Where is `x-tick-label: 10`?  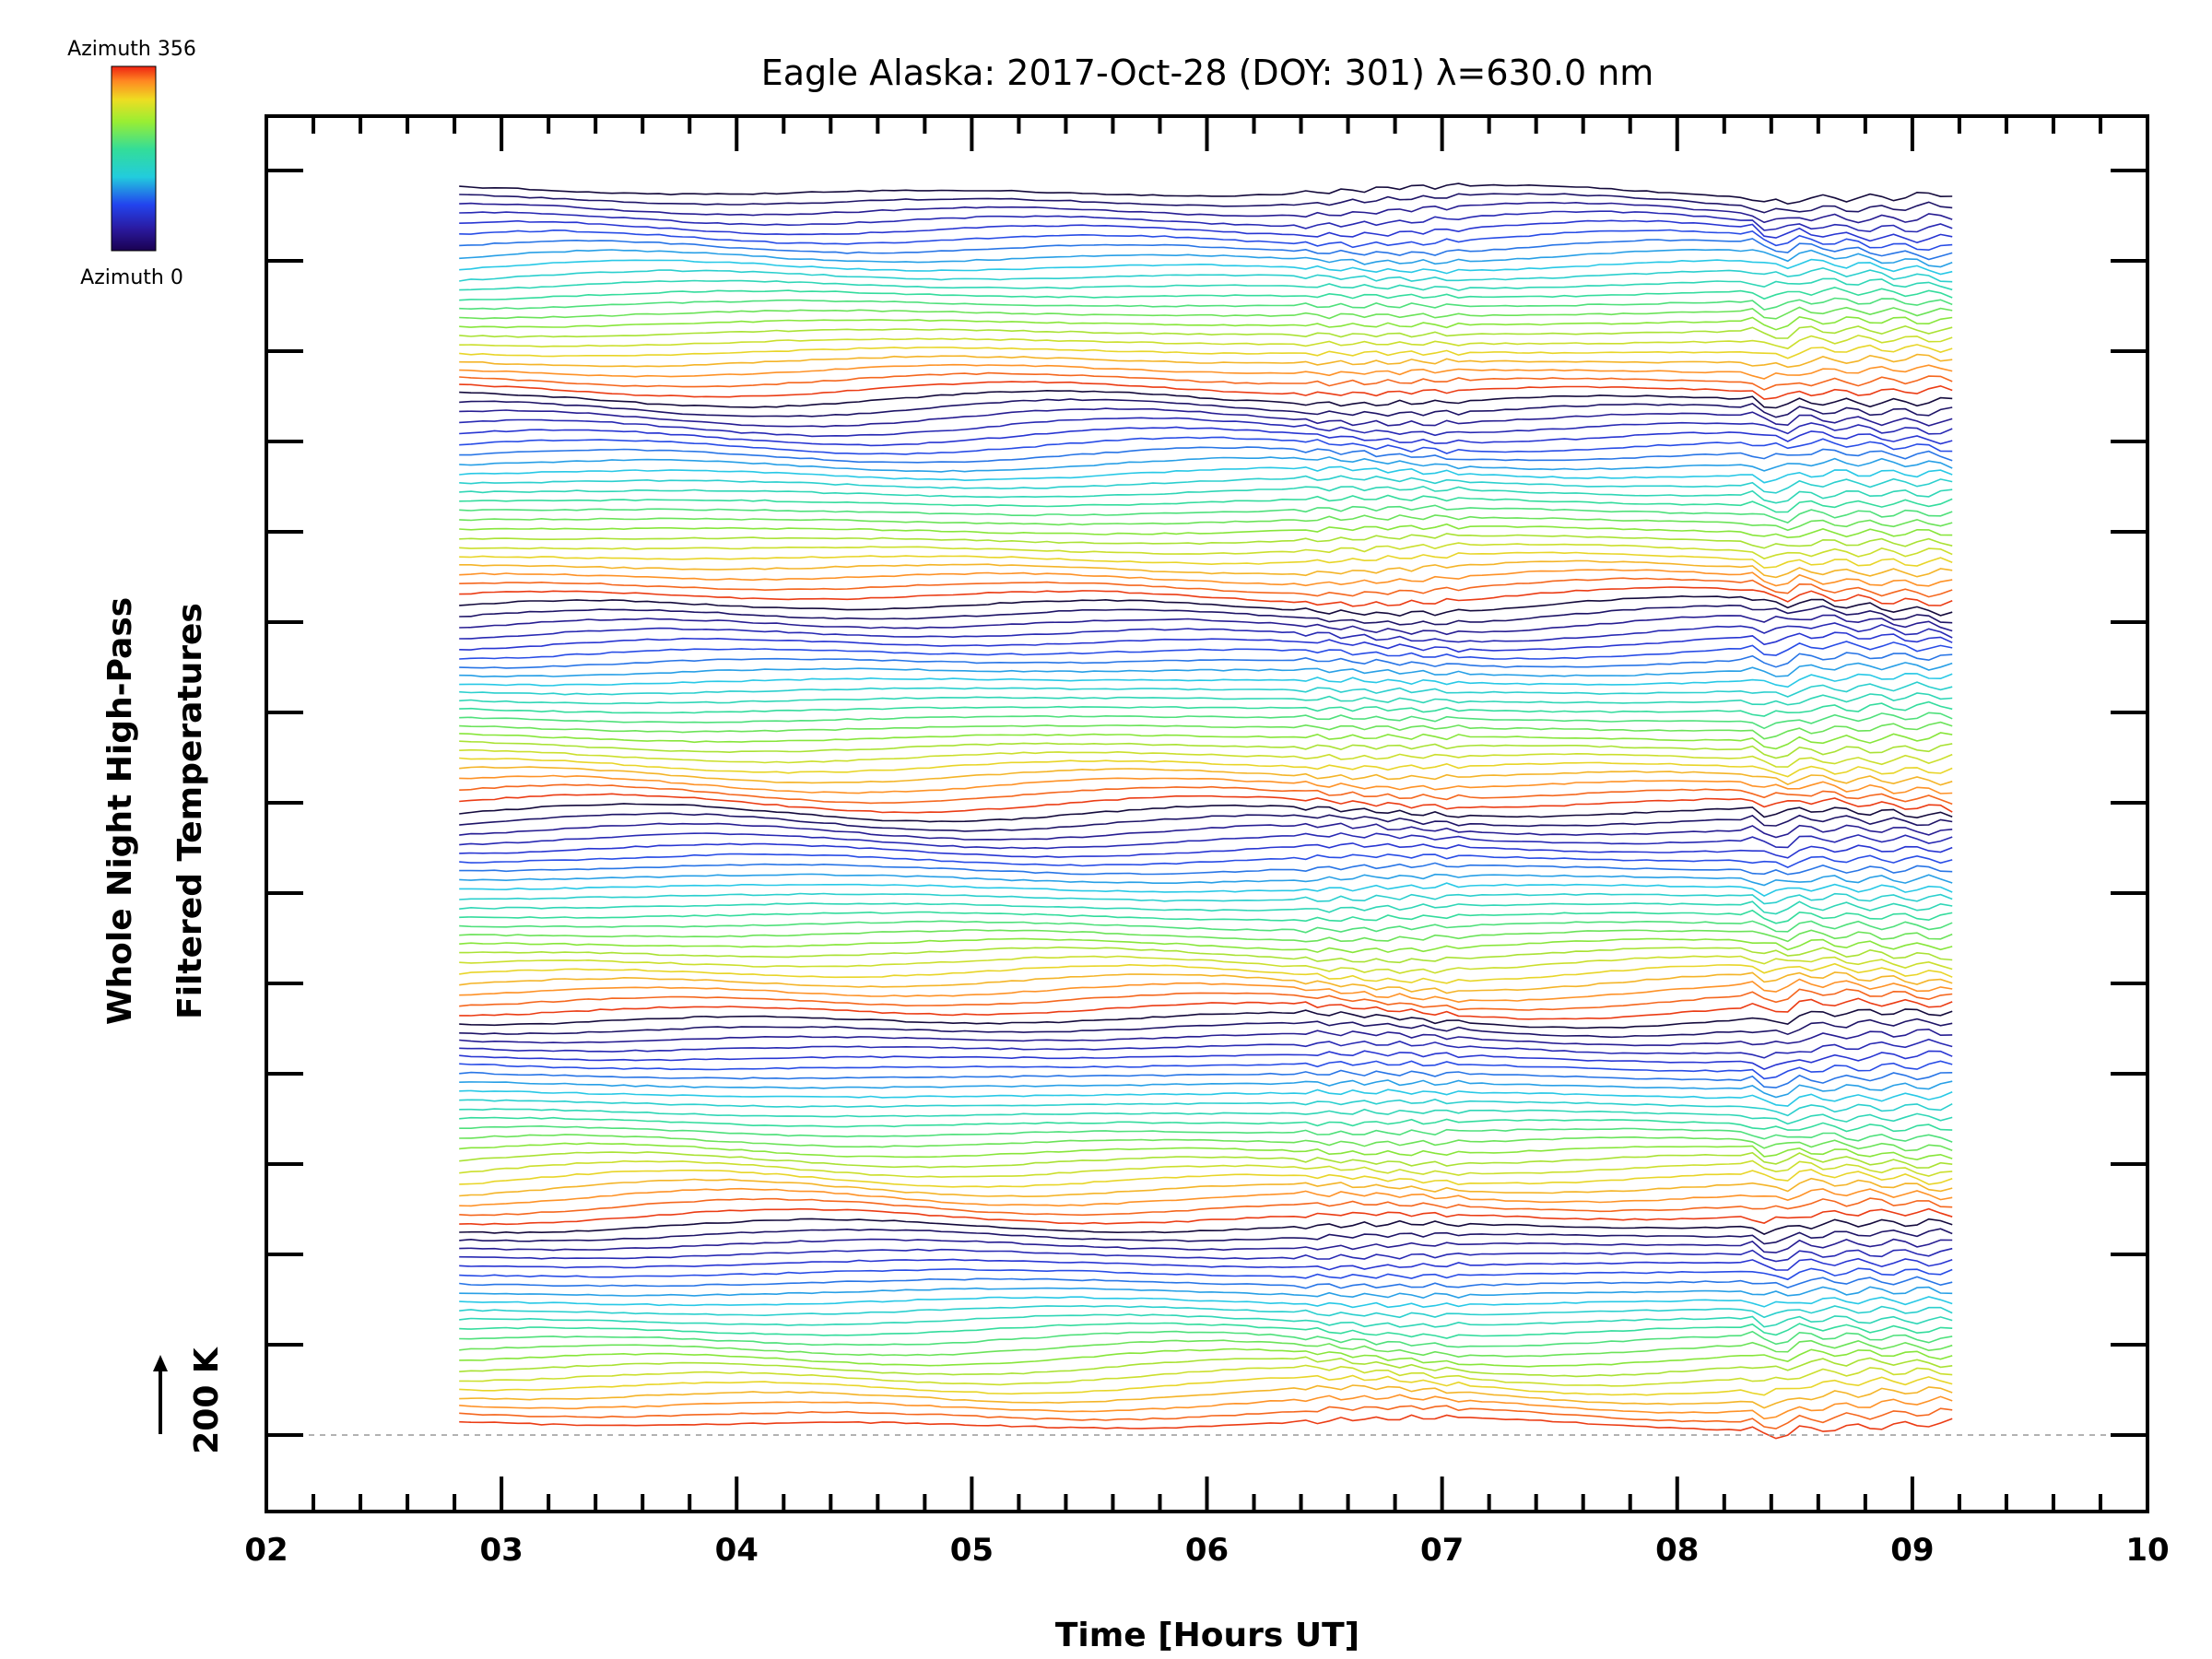 x-tick-label: 10 is located at coordinates (2147, 1550).